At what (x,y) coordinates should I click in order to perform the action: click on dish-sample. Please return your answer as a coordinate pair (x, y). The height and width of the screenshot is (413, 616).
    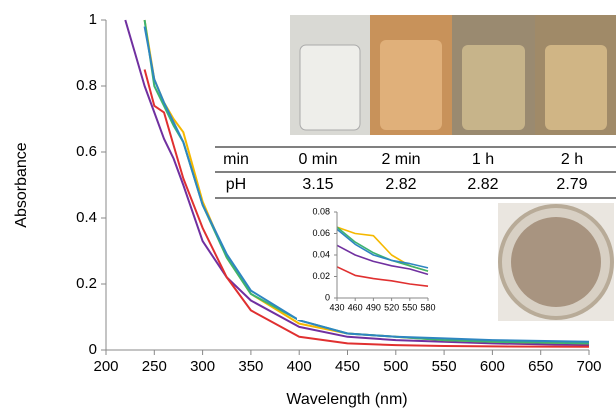
    Looking at the image, I should click on (556, 262).